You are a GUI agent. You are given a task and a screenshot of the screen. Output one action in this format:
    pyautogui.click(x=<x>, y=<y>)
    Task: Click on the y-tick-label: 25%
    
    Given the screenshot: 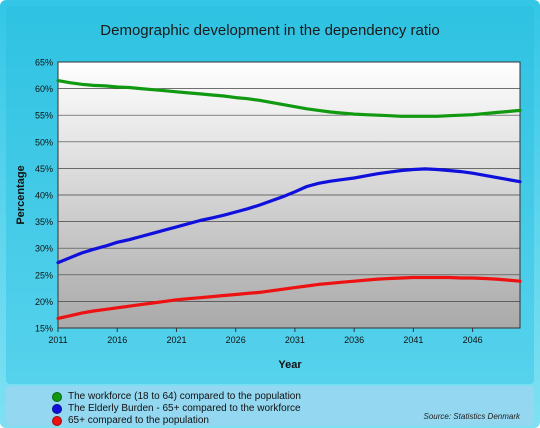 What is the action you would take?
    pyautogui.click(x=44, y=275)
    